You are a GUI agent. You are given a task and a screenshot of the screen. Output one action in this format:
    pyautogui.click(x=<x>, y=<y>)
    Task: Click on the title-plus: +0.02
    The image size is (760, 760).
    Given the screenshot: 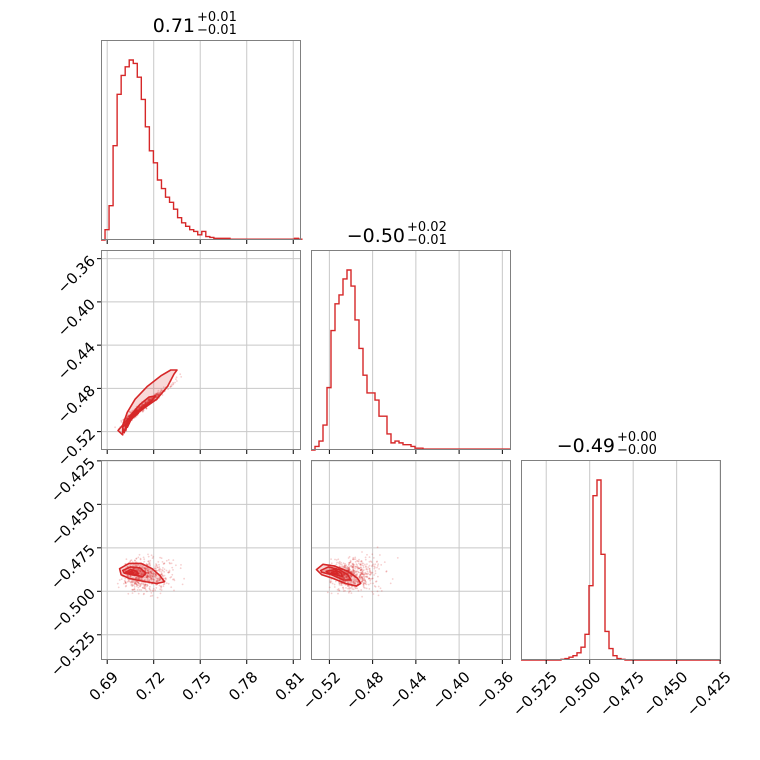 What is the action you would take?
    pyautogui.click(x=427, y=227)
    